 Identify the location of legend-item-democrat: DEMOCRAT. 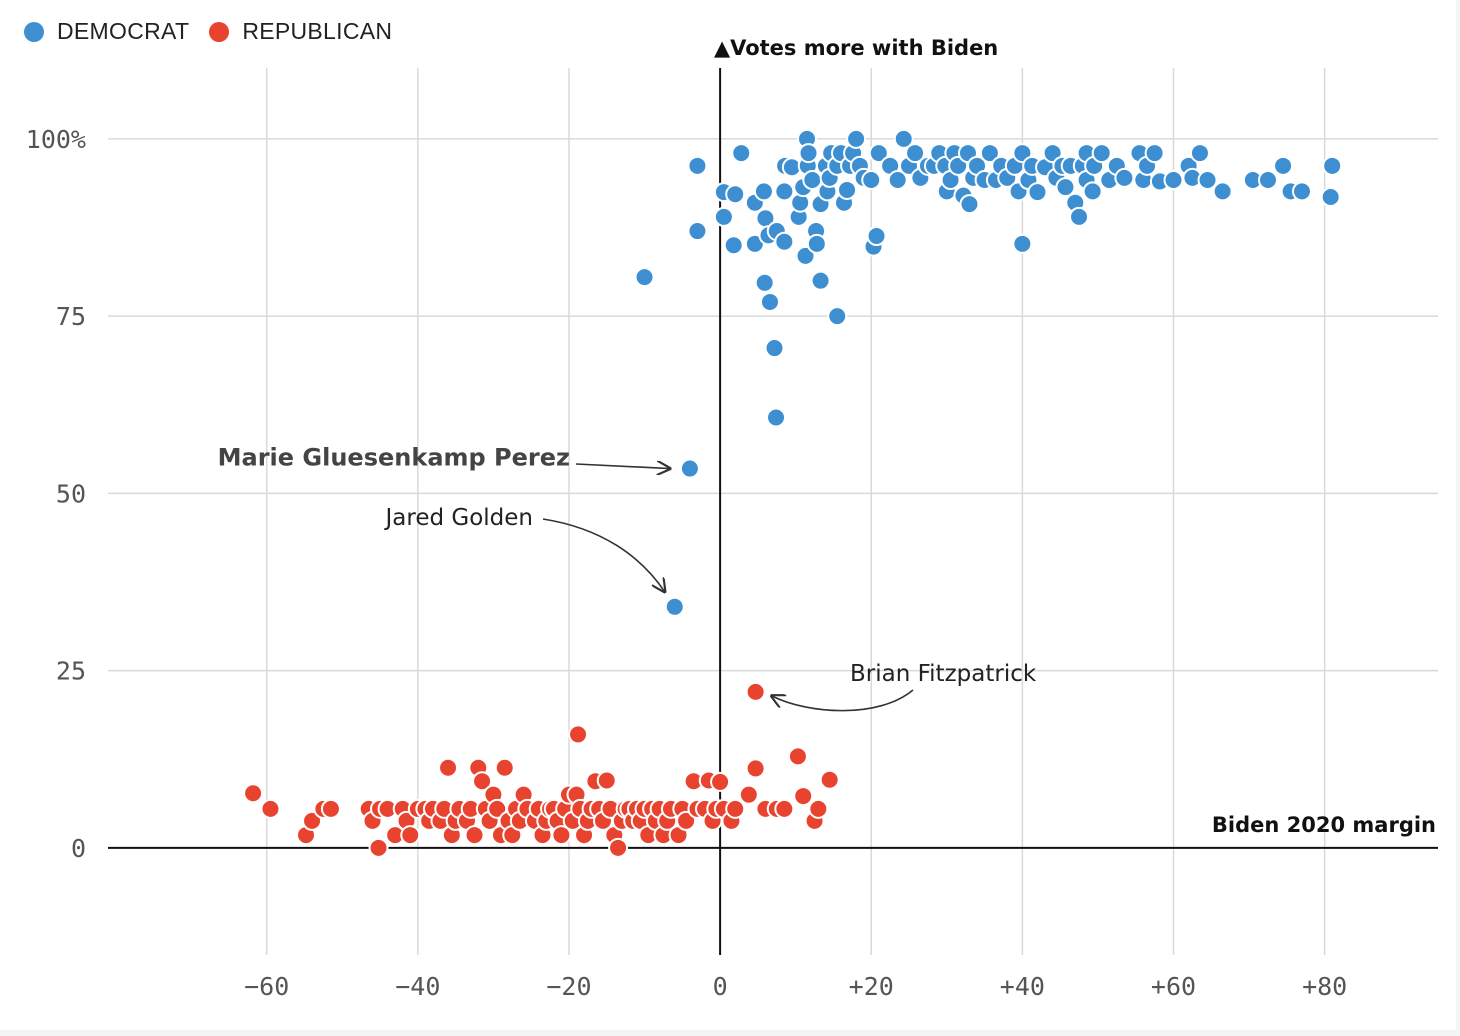
(106, 31).